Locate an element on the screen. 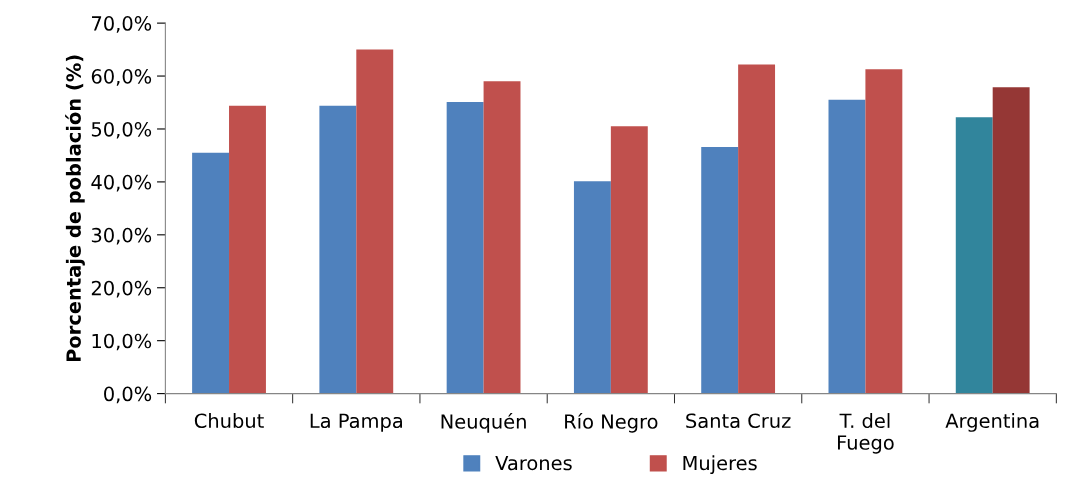  legend-label: Mujeres is located at coordinates (720, 465).